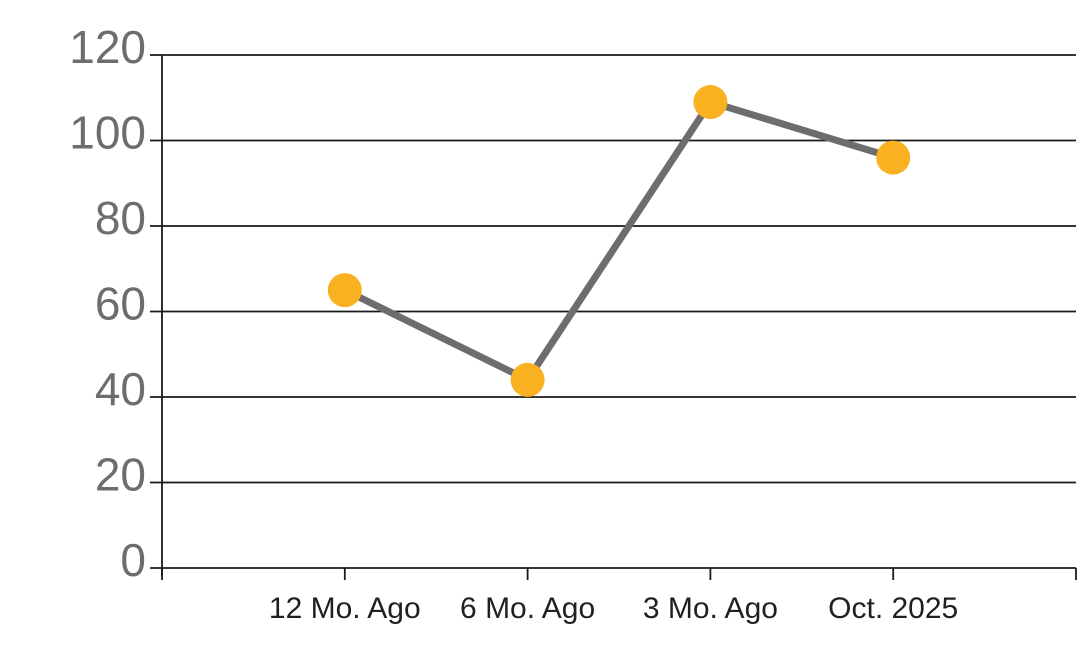 This screenshot has height=663, width=1078. Describe the element at coordinates (120, 218) in the screenshot. I see `y-axis-tick-label: 80` at that location.